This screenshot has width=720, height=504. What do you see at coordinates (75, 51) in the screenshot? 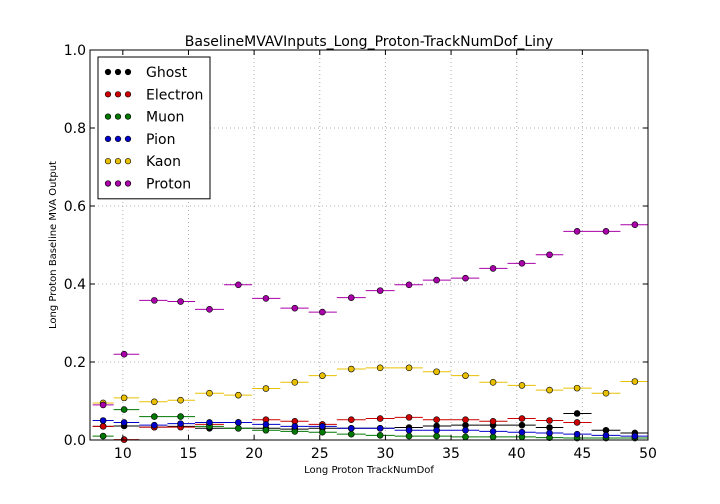
I see `y-tick-label: 1.0` at bounding box center [75, 51].